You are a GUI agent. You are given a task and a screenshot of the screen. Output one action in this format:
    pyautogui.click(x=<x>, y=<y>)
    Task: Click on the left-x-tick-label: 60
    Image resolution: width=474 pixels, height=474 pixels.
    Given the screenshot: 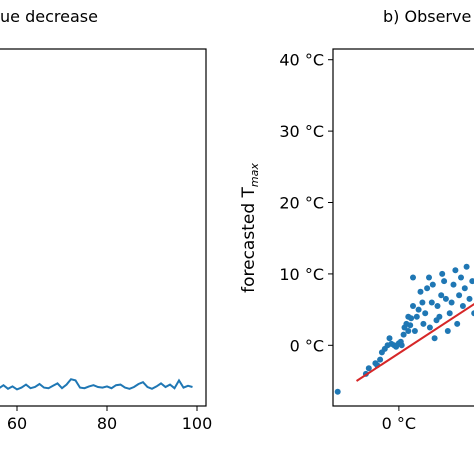 What is the action you would take?
    pyautogui.click(x=17, y=423)
    